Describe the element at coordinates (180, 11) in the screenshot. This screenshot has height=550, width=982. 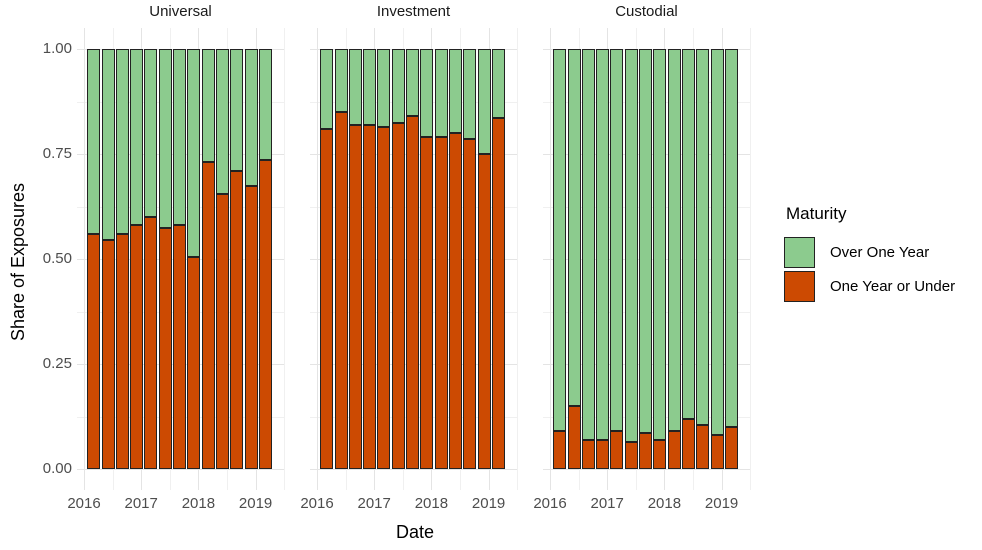
I see `strip-title-universal: Universal` at that location.